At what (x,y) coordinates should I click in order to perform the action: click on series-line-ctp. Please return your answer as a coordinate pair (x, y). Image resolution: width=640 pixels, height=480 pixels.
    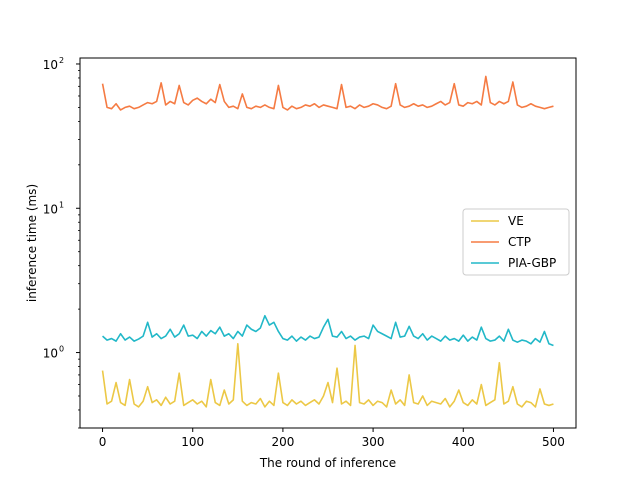
    Looking at the image, I should click on (327, 93).